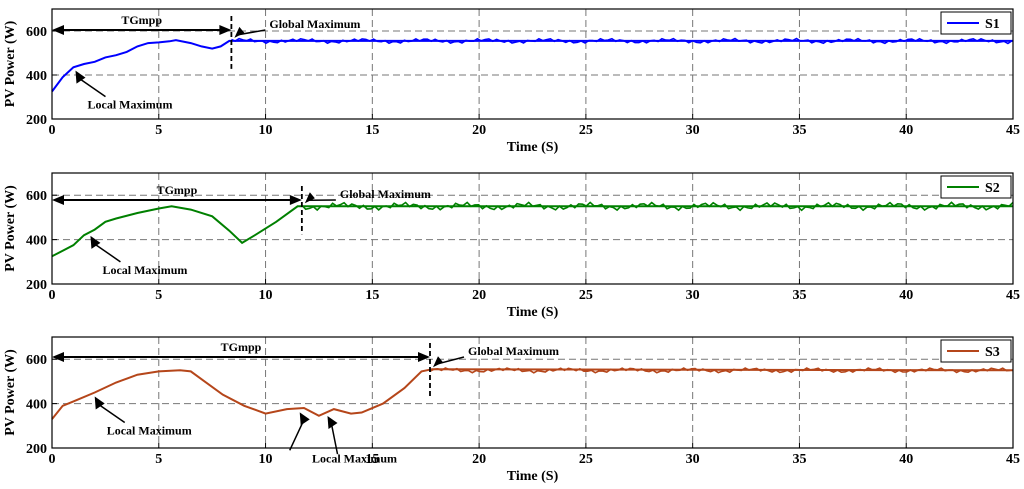  I want to click on legend: S1, so click(976, 23).